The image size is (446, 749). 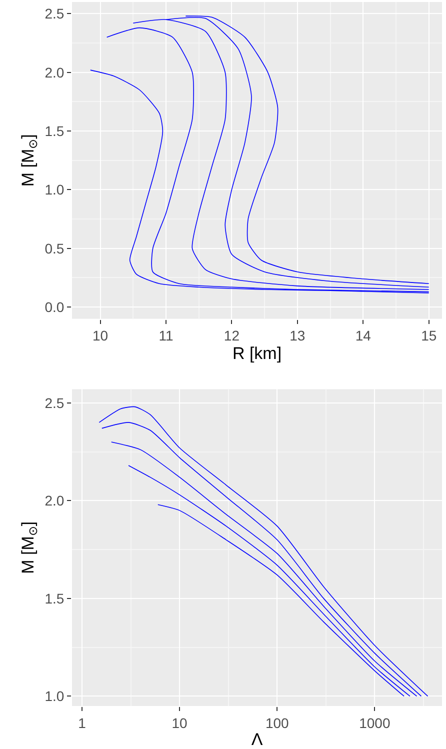 I want to click on x-axis-title: Λ, so click(x=257, y=739).